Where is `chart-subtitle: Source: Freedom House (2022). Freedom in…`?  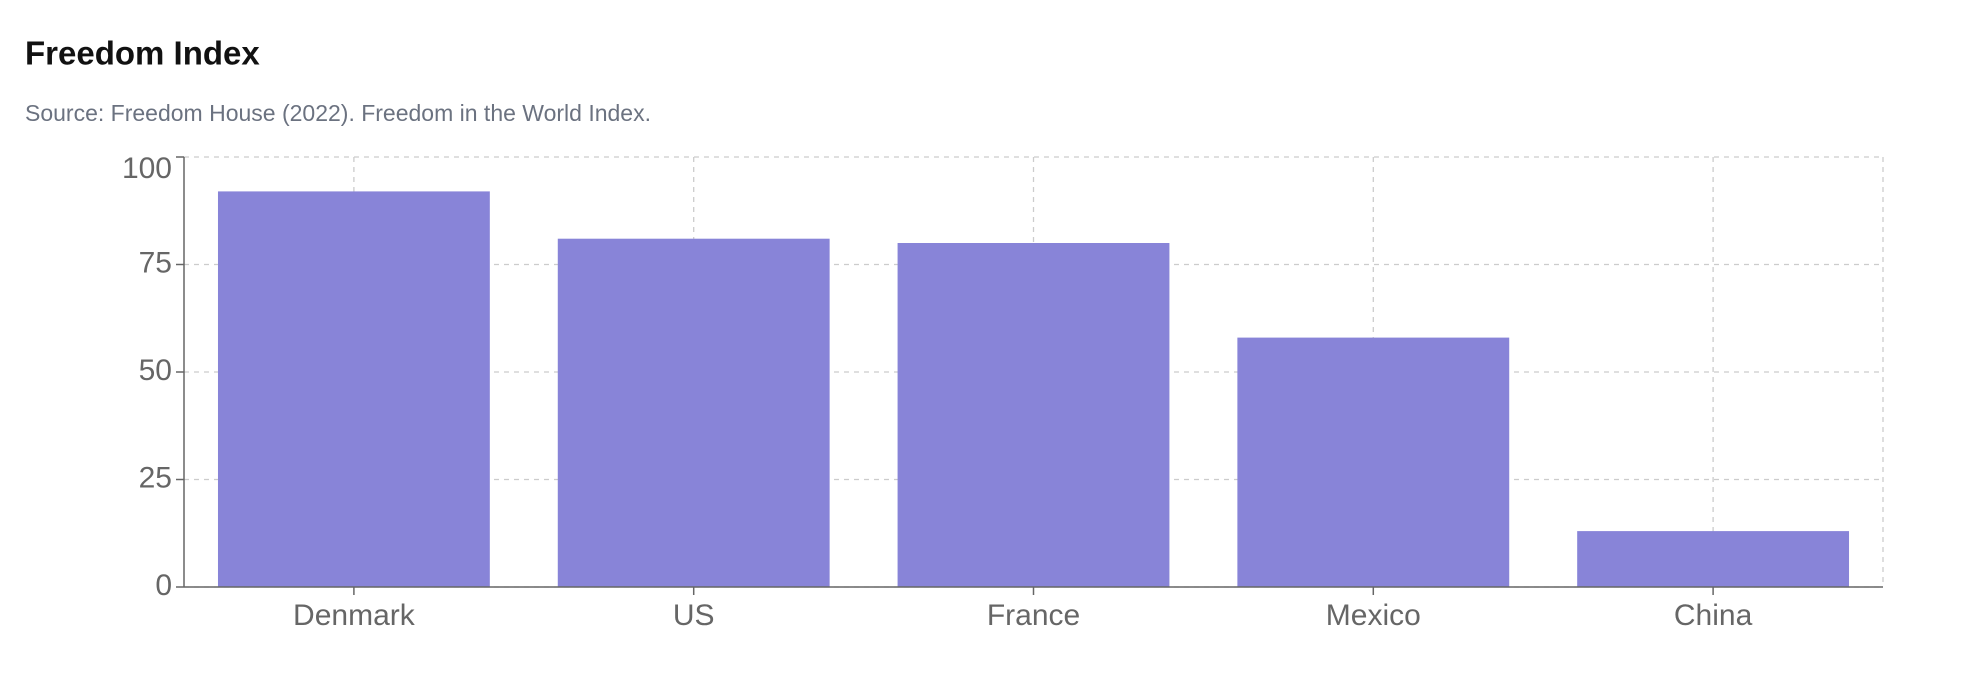
chart-subtitle: Source: Freedom House (2022). Freedom in… is located at coordinates (338, 113).